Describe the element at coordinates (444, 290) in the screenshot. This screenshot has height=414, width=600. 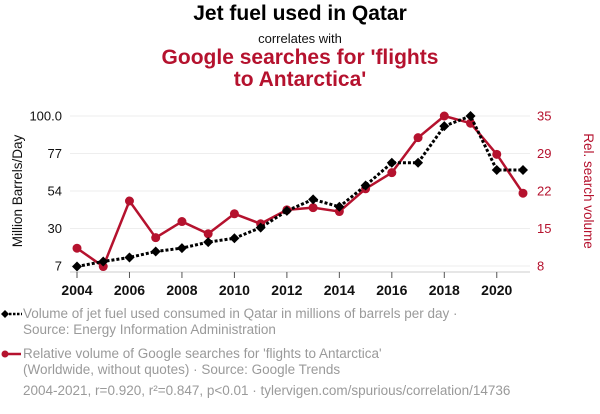
I see `x-tick-label: 2018` at that location.